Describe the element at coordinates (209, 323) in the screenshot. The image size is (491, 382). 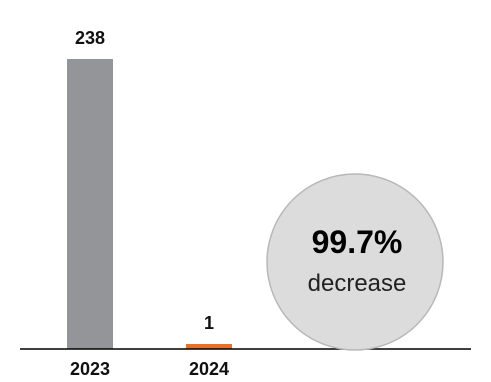
I see `bar-value-label: 1` at that location.